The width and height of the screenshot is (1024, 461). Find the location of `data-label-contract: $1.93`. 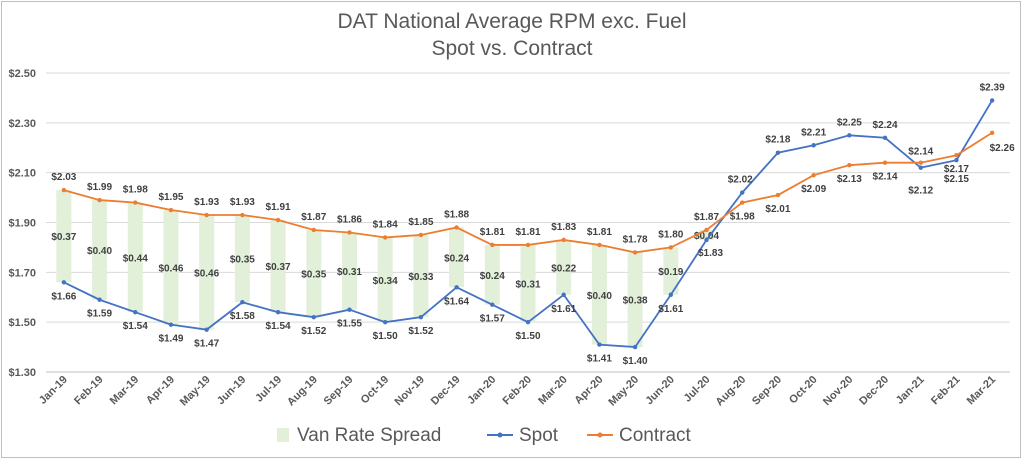

data-label-contract: $1.93 is located at coordinates (206, 202).